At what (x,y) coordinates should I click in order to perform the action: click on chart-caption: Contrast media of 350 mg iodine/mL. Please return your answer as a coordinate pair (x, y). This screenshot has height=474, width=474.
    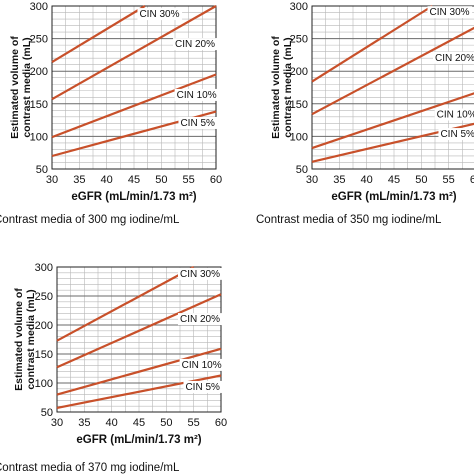
    Looking at the image, I should click on (349, 220).